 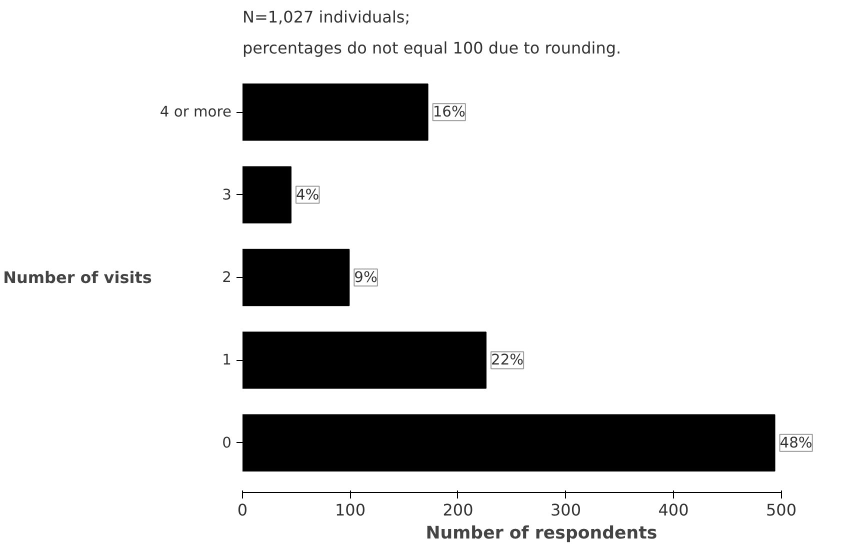 I want to click on x-tick-label: 100, so click(x=350, y=510).